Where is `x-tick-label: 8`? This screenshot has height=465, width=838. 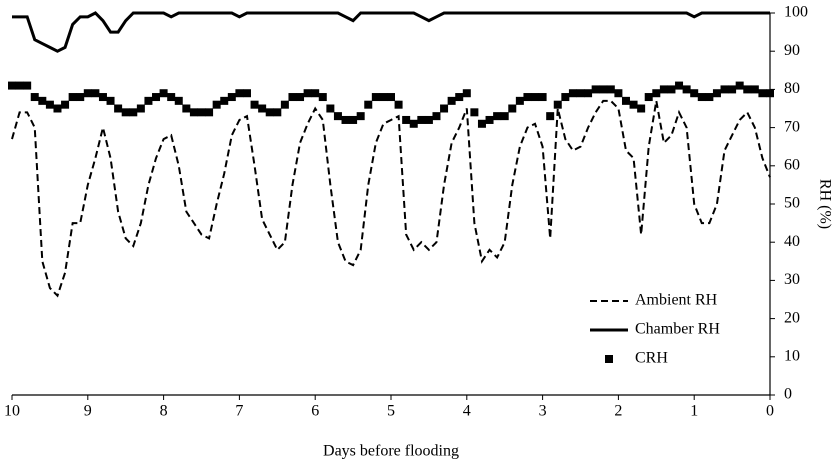
x-tick-label: 8 is located at coordinates (164, 411).